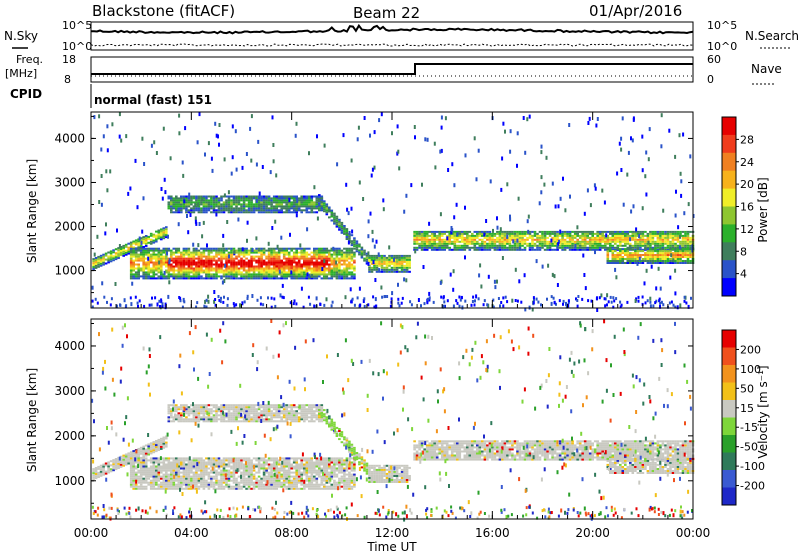 The image size is (800, 558). Describe the element at coordinates (69, 59) in the screenshot. I see `freq-tick-high: 18` at that location.